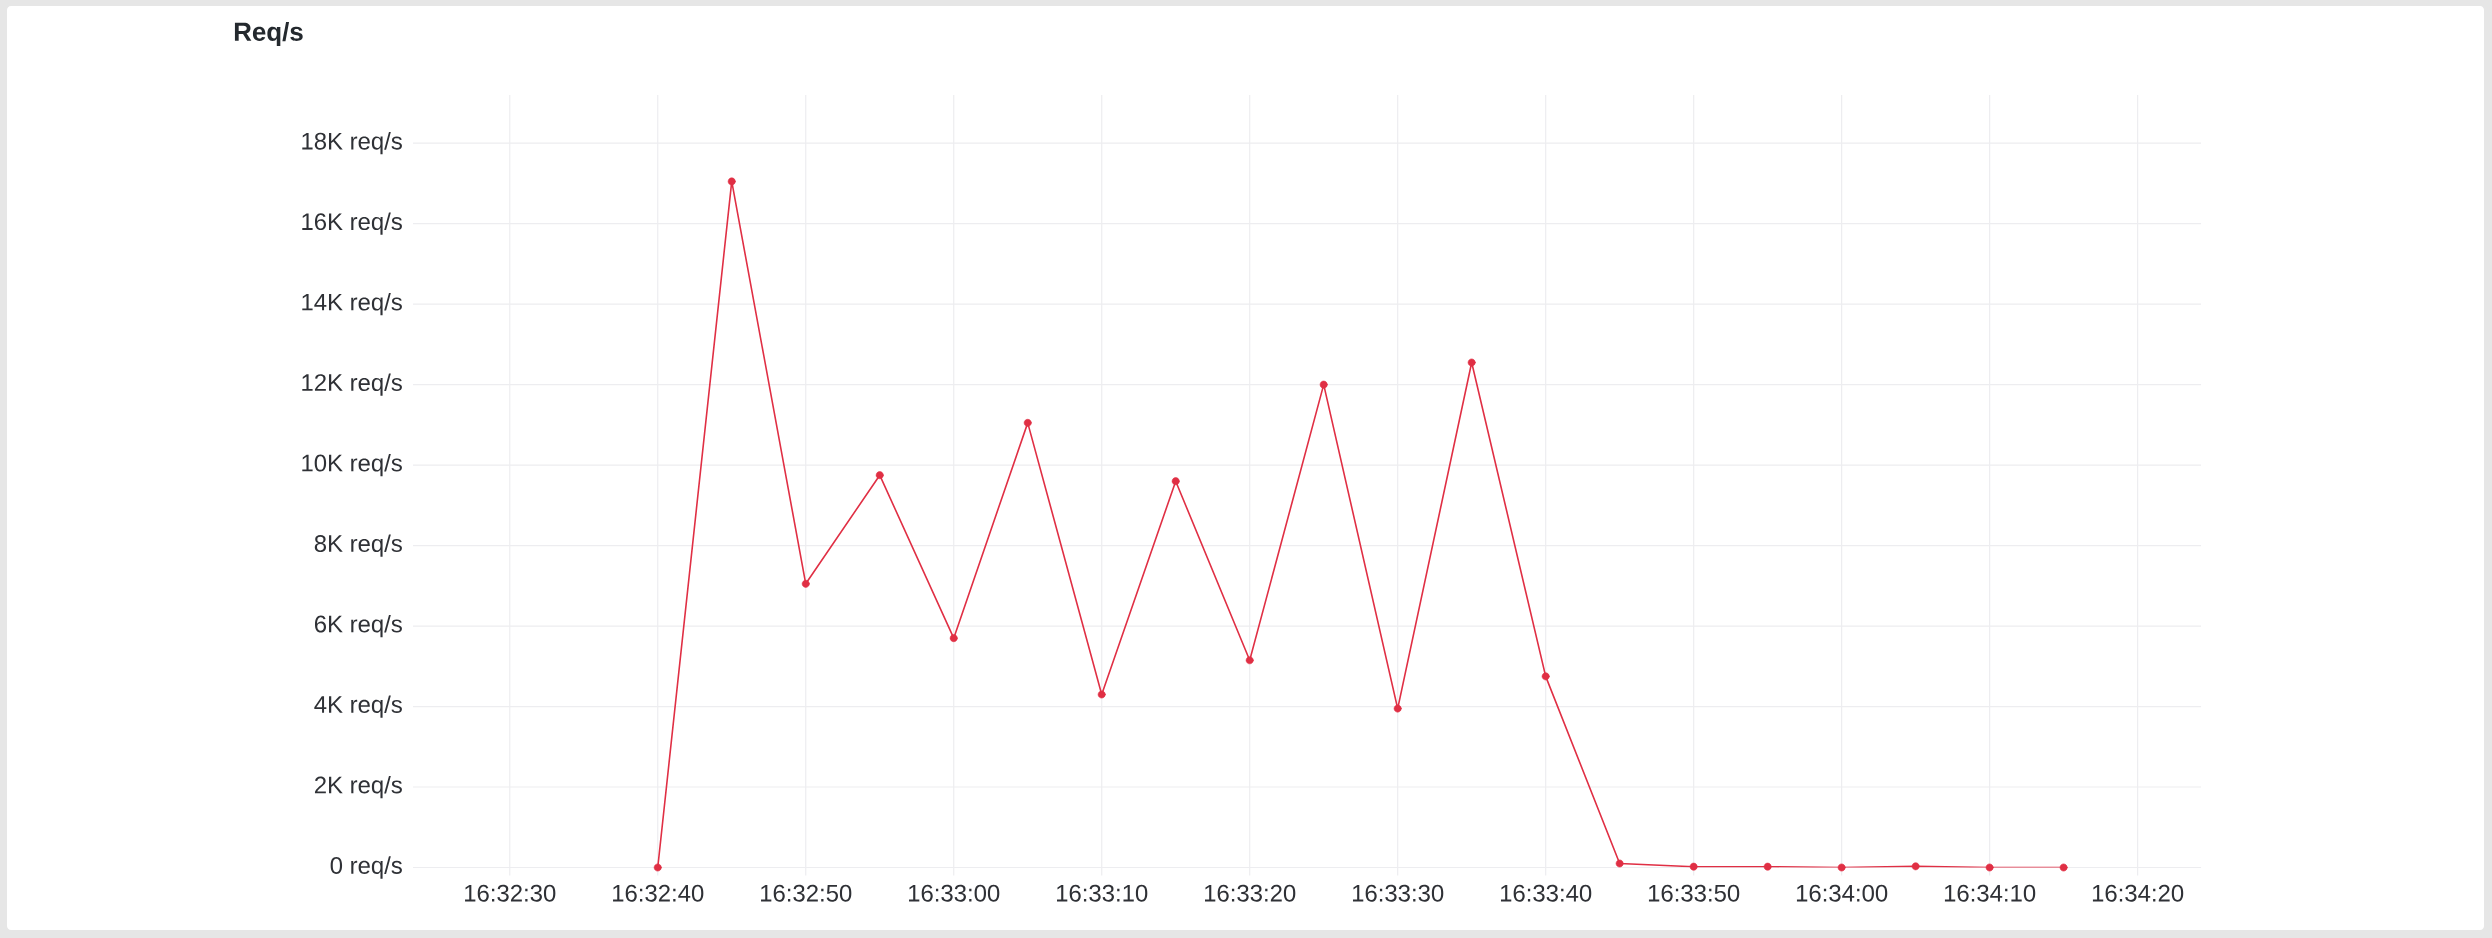  Describe the element at coordinates (1546, 893) in the screenshot. I see `x-tick-label: 16:33:40` at that location.